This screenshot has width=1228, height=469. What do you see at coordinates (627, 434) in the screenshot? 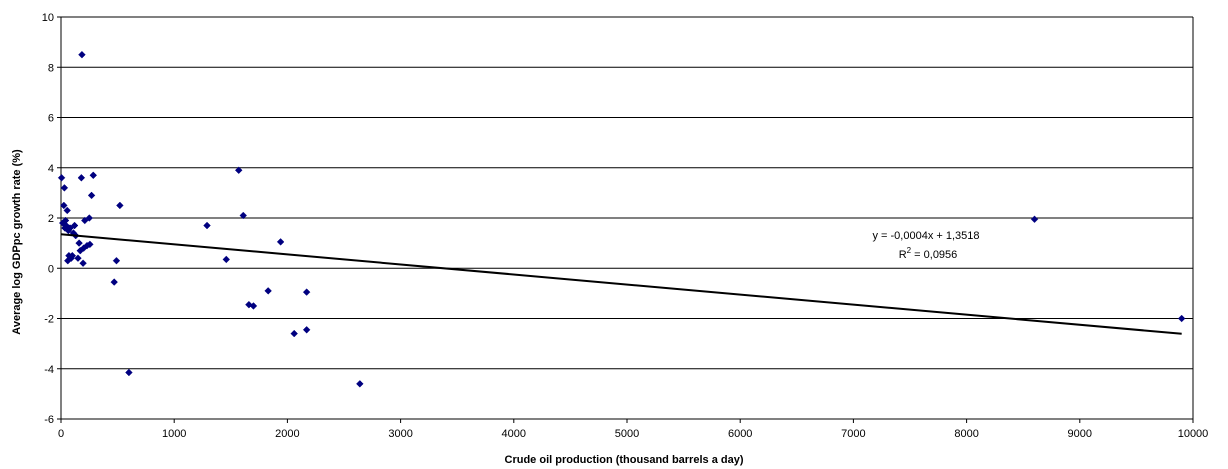
I see `x-tick-label: 5000` at bounding box center [627, 434].